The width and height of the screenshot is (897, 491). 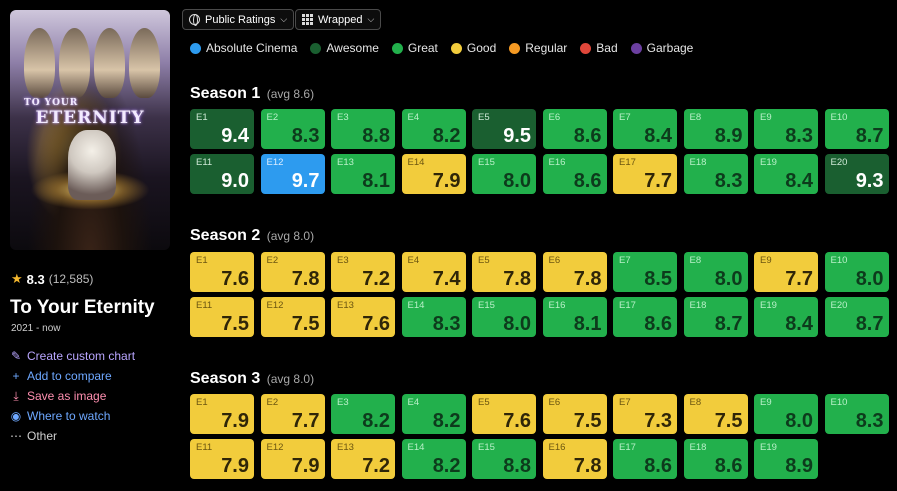 What do you see at coordinates (587, 324) in the screenshot?
I see `episode-rating: 8.1` at bounding box center [587, 324].